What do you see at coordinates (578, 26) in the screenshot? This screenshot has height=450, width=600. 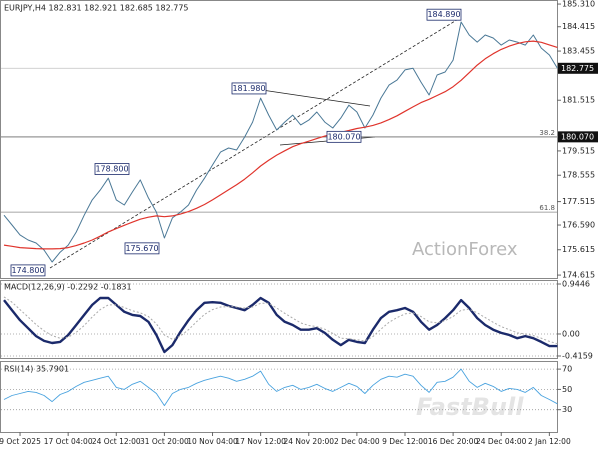 I see `y-tick-label: 184.415` at bounding box center [578, 26].